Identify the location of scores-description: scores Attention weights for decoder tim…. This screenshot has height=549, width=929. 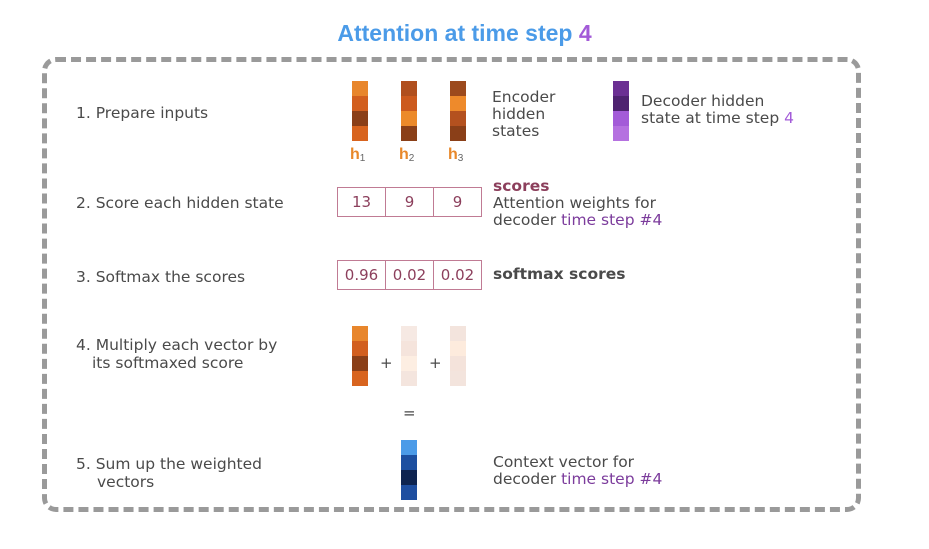
(578, 203).